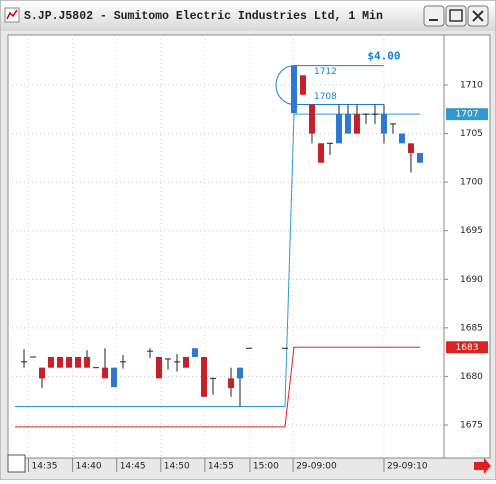 The height and width of the screenshot is (484, 496). Describe the element at coordinates (12, 15) in the screenshot. I see `app-icon` at that location.